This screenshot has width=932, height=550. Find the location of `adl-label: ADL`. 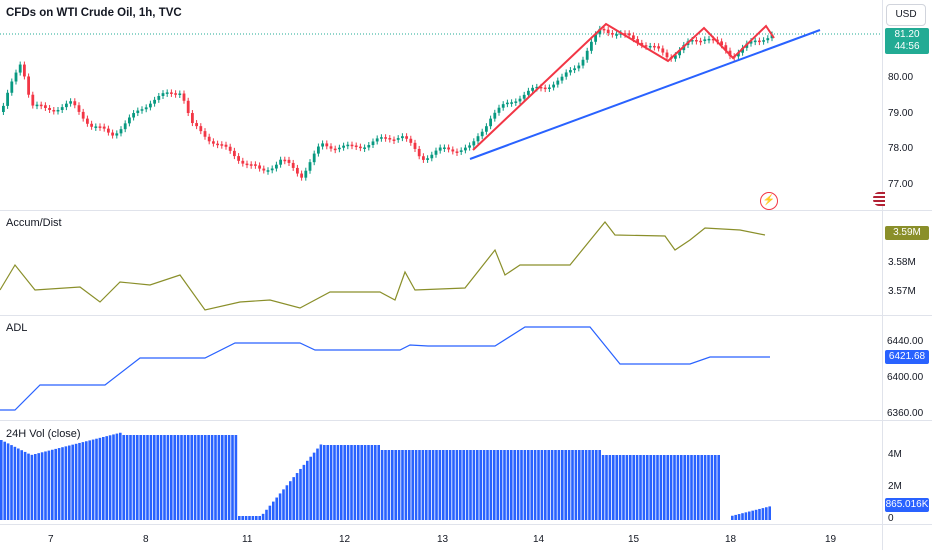

adl-label: ADL is located at coordinates (17, 328).